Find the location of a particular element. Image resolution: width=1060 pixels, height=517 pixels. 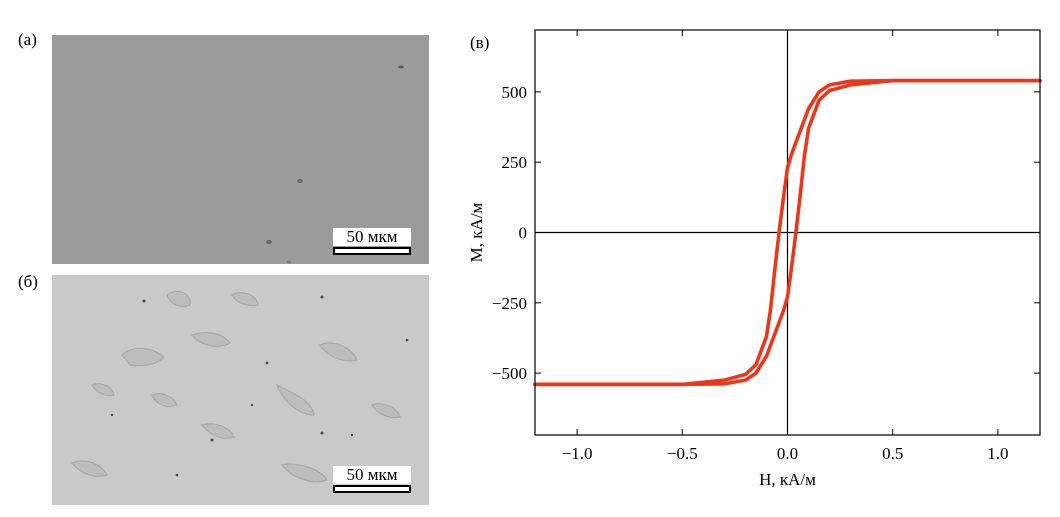

scale-bar-b-label: 50 мкм is located at coordinates (372, 475).